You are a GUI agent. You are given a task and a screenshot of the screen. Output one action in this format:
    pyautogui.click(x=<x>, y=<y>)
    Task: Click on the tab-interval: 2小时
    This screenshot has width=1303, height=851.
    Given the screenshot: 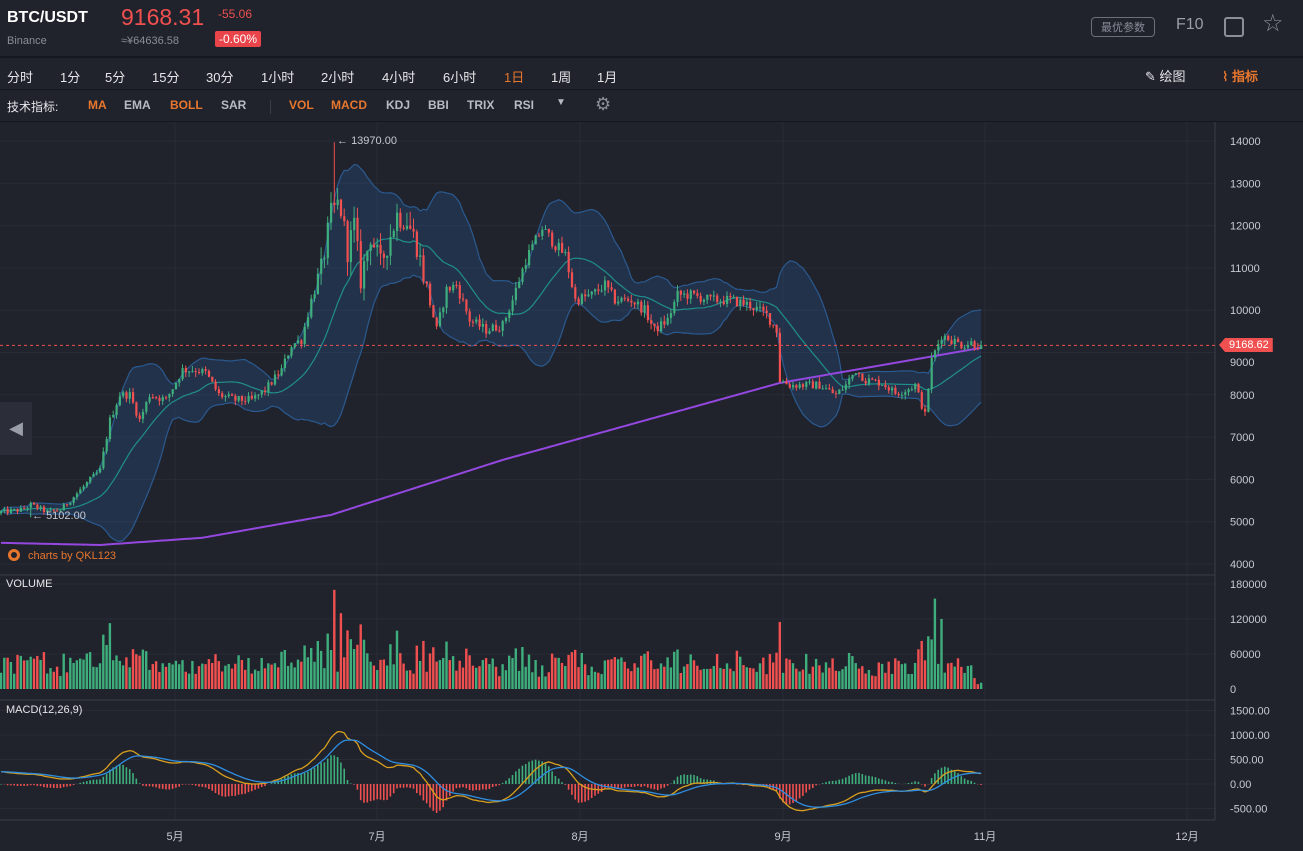 What is the action you would take?
    pyautogui.click(x=338, y=77)
    